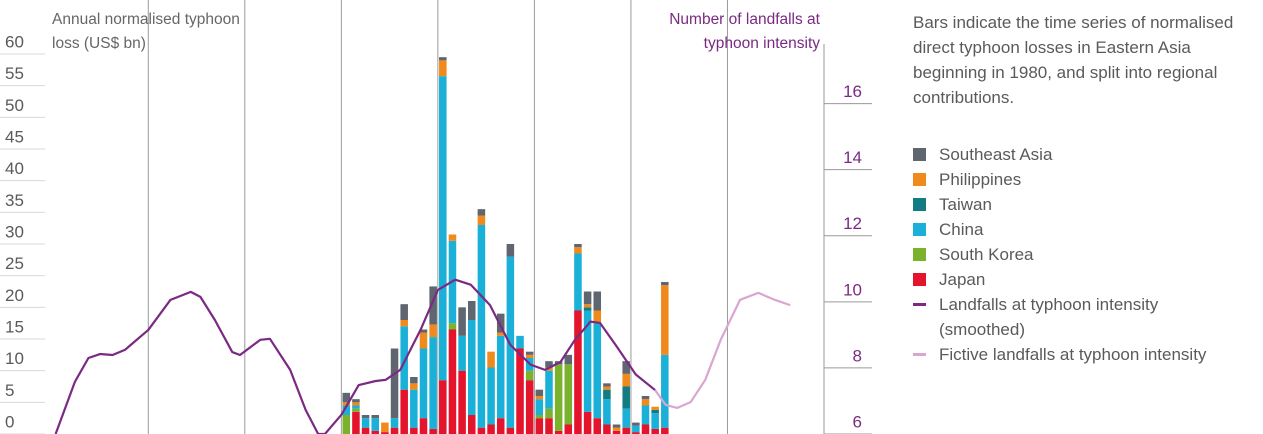 This screenshot has height=434, width=1263. Describe the element at coordinates (14, 41) in the screenshot. I see `y-tick-label: 60` at that location.